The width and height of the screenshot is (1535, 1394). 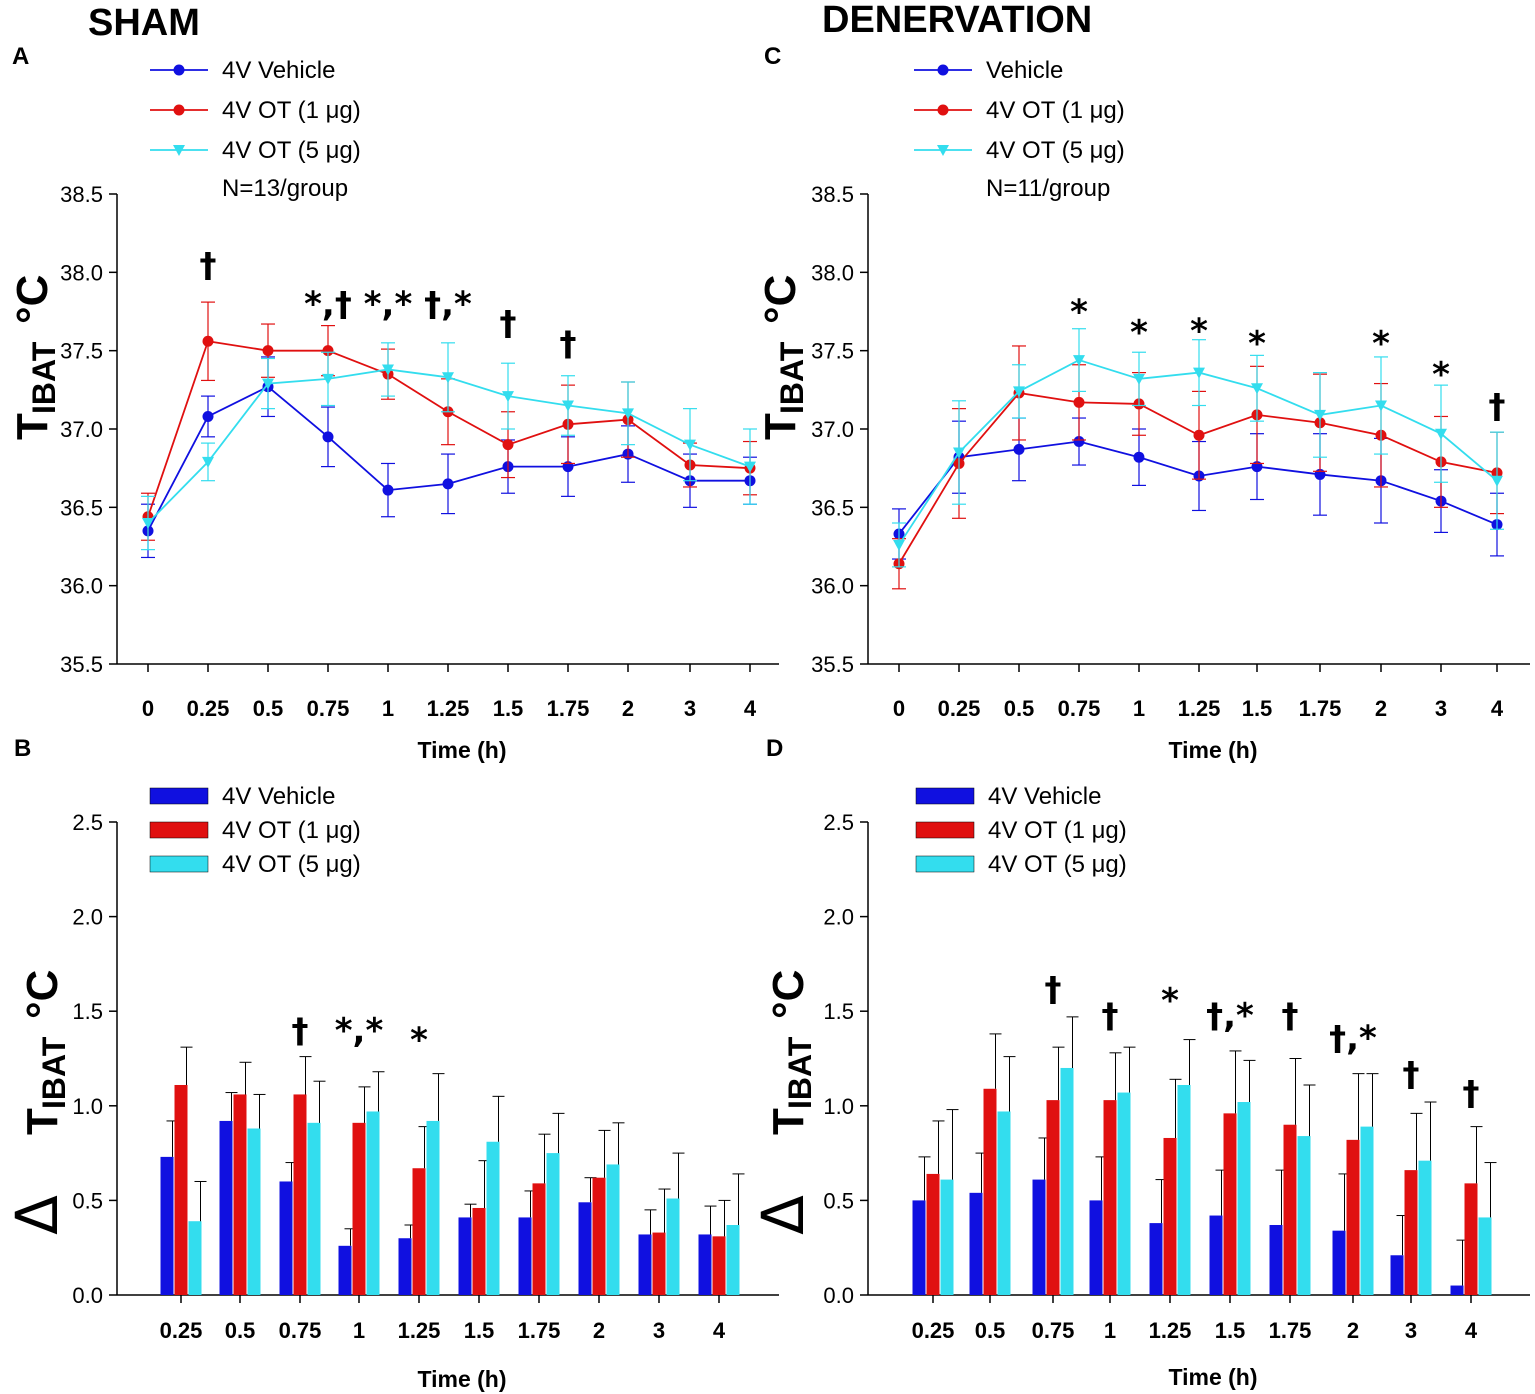 What do you see at coordinates (278, 796) in the screenshot?
I see `legend-label: 4V Vehicle` at bounding box center [278, 796].